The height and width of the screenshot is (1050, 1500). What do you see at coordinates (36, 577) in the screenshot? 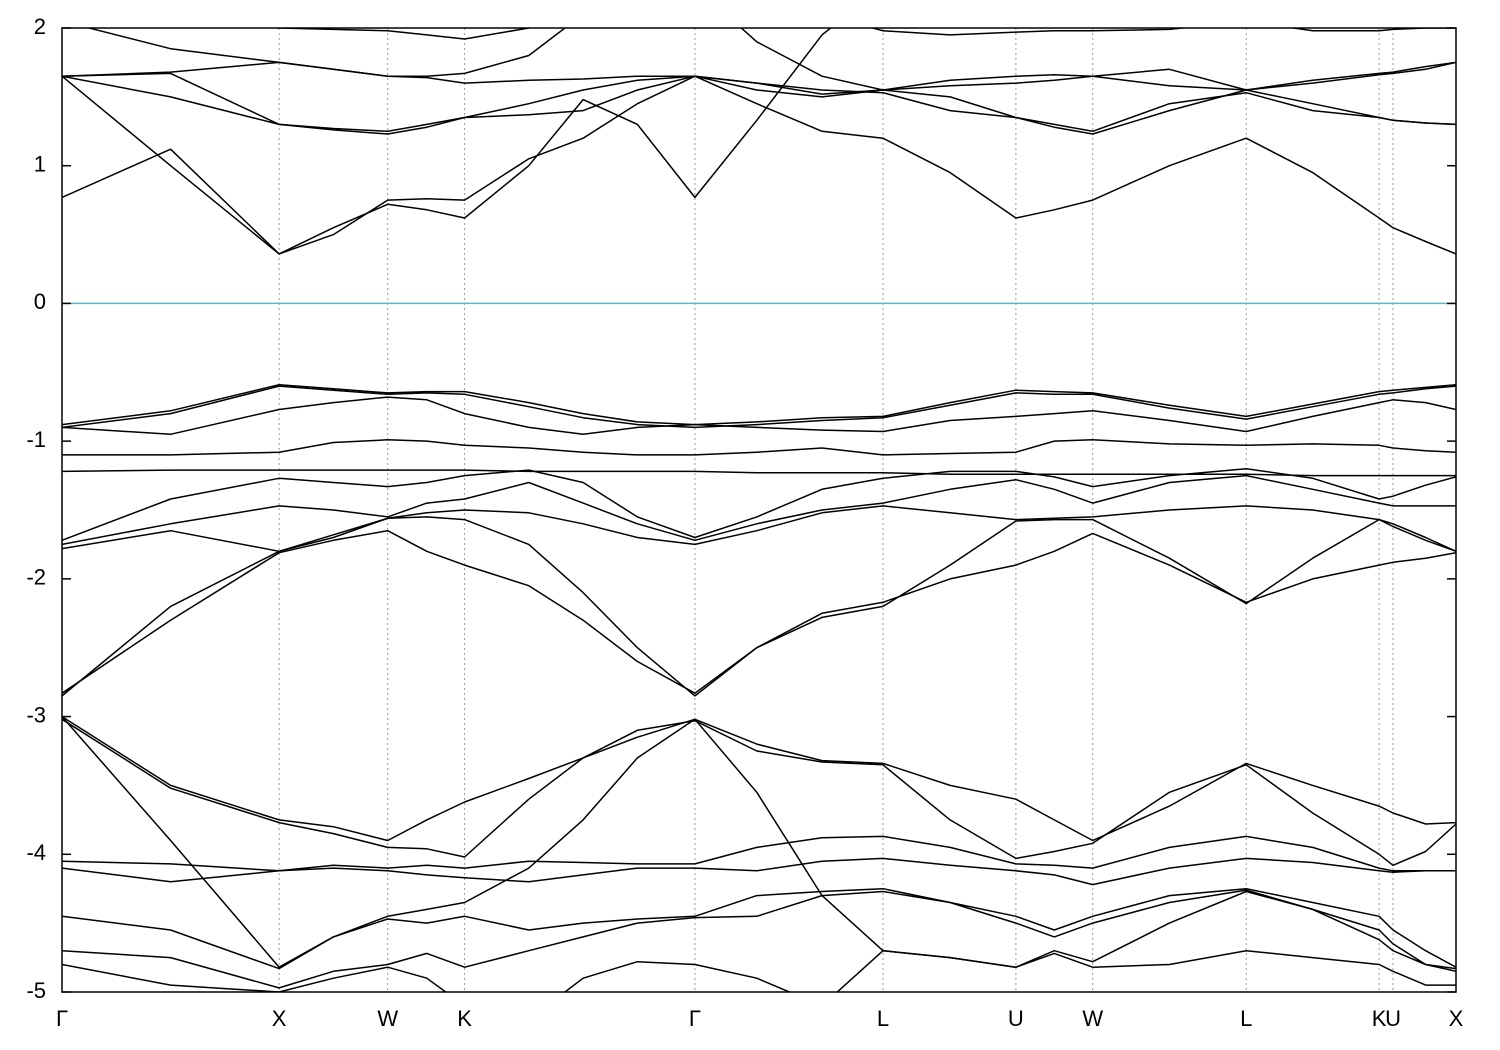
I see `y-tick-label: -2` at bounding box center [36, 577].